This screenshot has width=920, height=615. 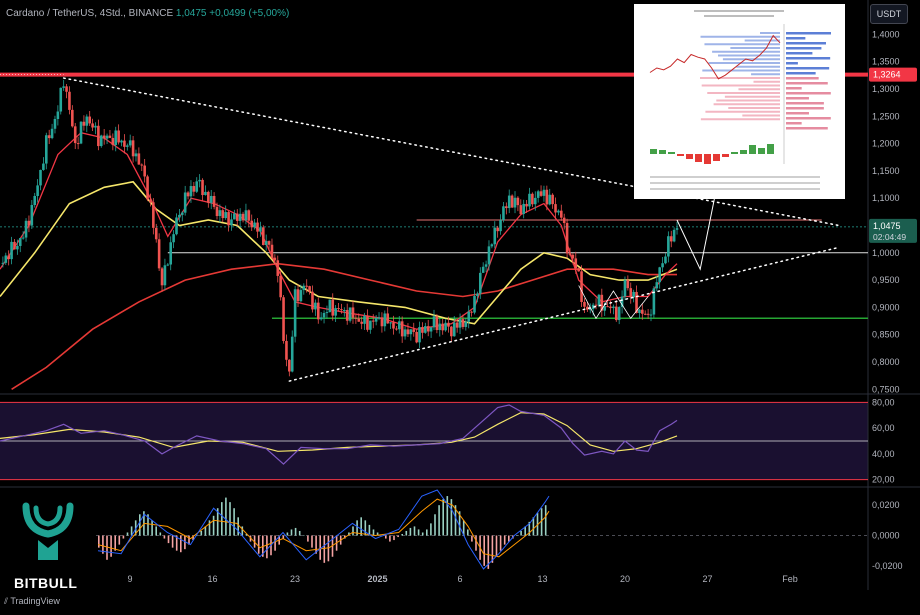 I want to click on currency-button: USDT, so click(x=889, y=14).